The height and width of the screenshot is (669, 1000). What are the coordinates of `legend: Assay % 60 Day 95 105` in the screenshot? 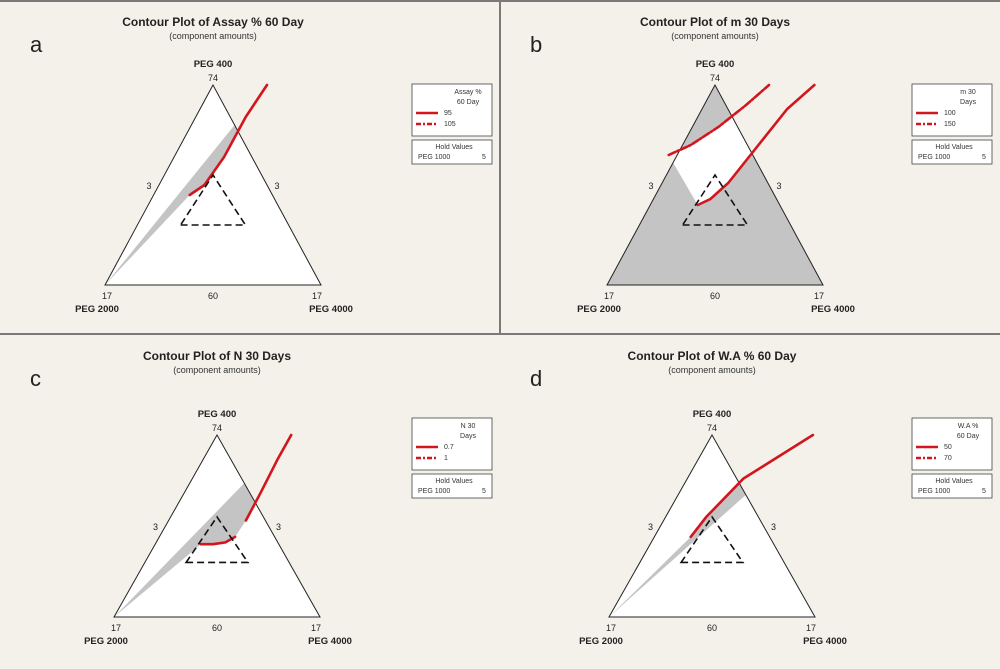 It's located at (452, 110).